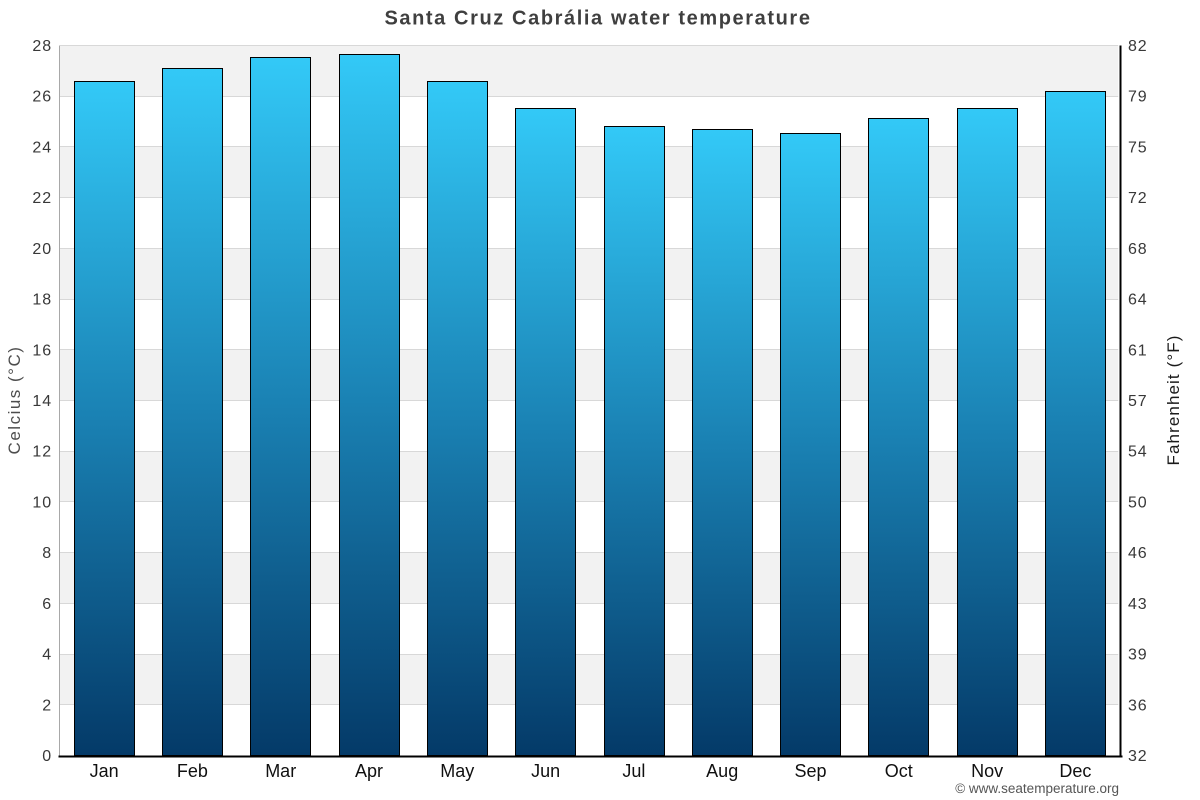 This screenshot has height=800, width=1200. I want to click on svg-text: 8, so click(47, 553).